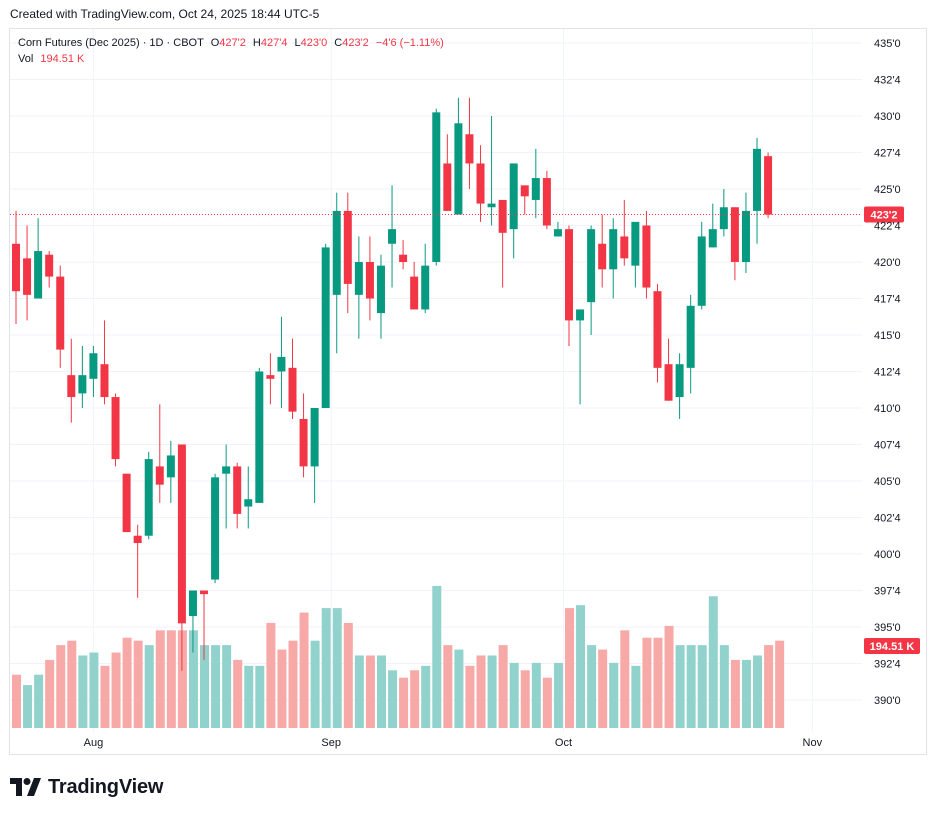 The width and height of the screenshot is (937, 816). I want to click on price-tick-label: 400'0, so click(887, 555).